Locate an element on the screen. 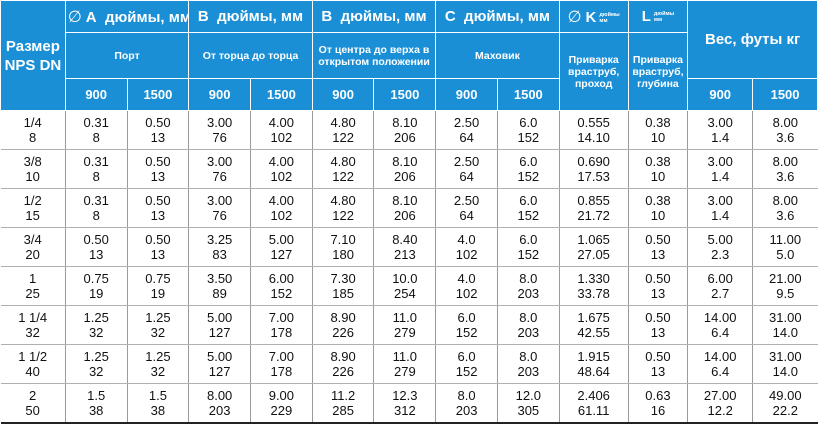  value-inches: 0.75 is located at coordinates (158, 278).